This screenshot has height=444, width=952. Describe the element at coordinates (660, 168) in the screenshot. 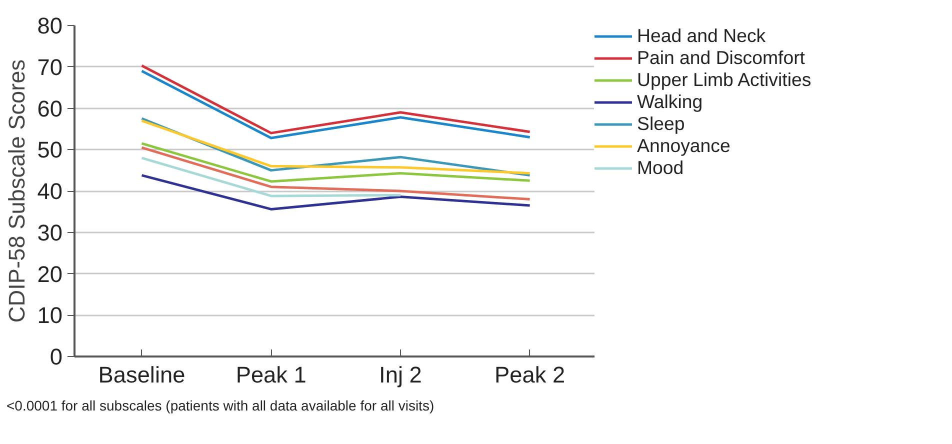

I see `legend-label: Mood` at that location.